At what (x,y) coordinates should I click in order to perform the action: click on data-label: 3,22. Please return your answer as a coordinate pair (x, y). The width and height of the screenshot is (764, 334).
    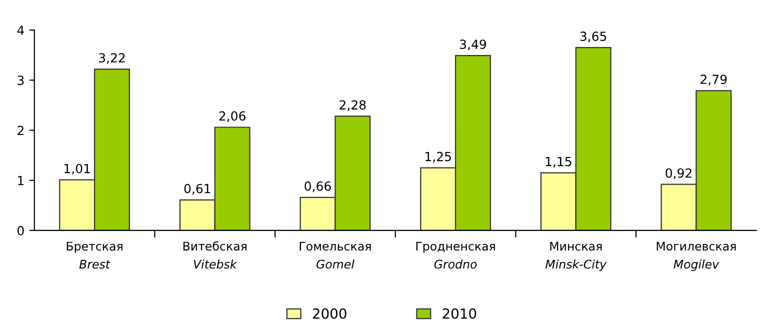
    Looking at the image, I should click on (112, 58).